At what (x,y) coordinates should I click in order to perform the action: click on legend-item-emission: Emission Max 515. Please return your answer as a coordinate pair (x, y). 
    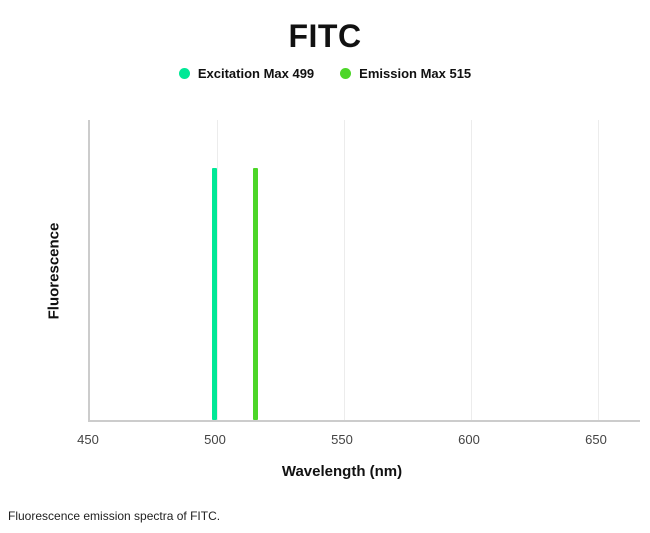
    Looking at the image, I should click on (405, 73).